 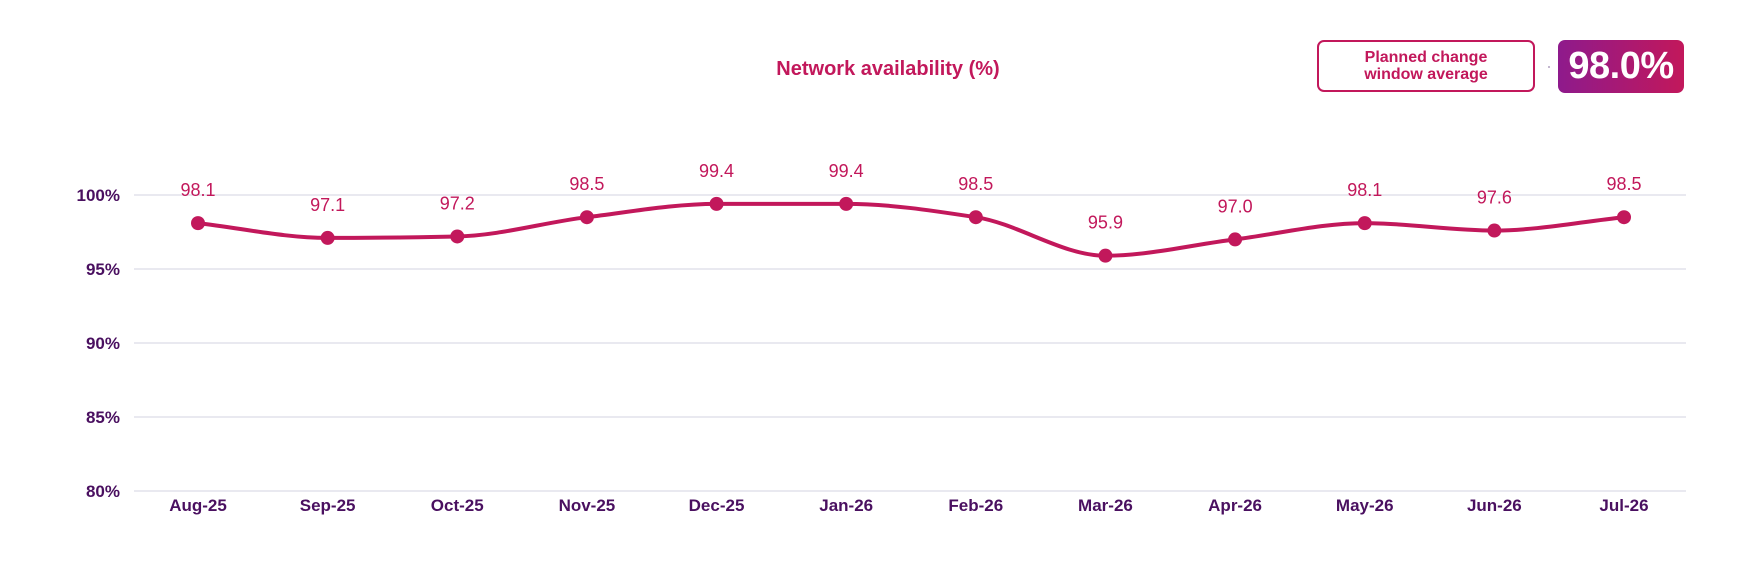 I want to click on kpi-label: Planned change window average, so click(x=1426, y=66).